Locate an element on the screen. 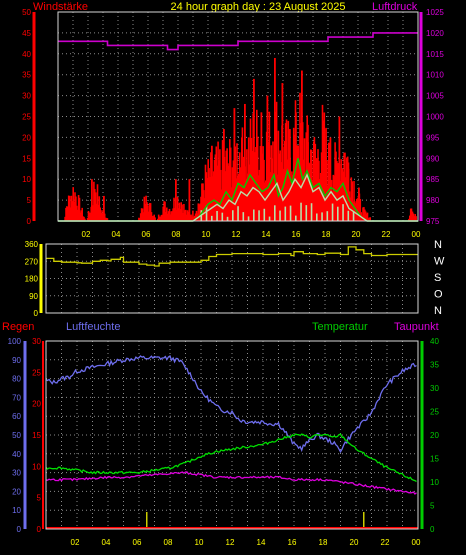 This screenshot has height=555, width=466. humidity-tick-label: 80 is located at coordinates (16, 379).